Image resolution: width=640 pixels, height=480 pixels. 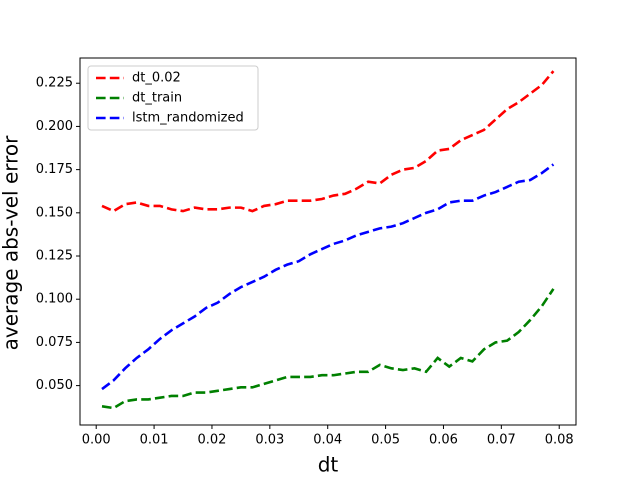 What do you see at coordinates (54, 126) in the screenshot?
I see `y-tick-label: 0.200` at bounding box center [54, 126].